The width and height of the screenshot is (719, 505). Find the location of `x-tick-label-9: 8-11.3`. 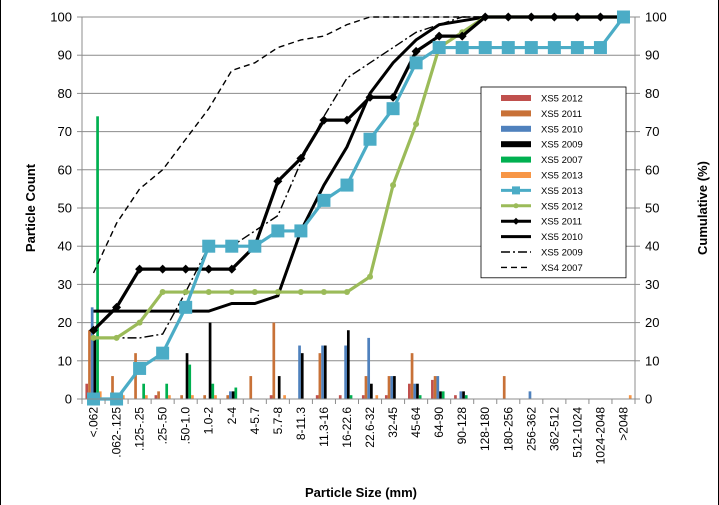

x-tick-label-9: 8-11.3 is located at coordinates (301, 423).